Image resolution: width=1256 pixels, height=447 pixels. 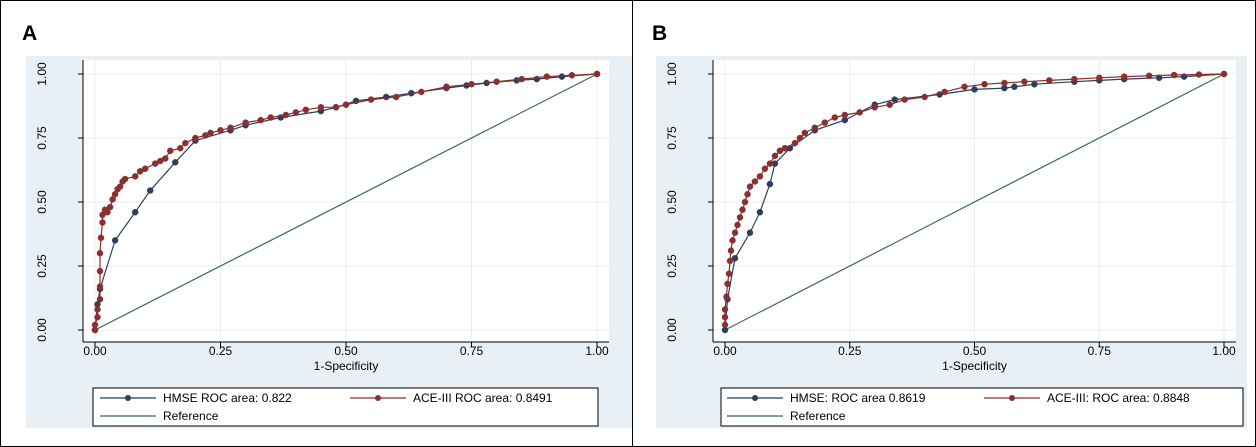 I want to click on panel-a-legend-entry-0-swatch-marker, so click(x=128, y=398).